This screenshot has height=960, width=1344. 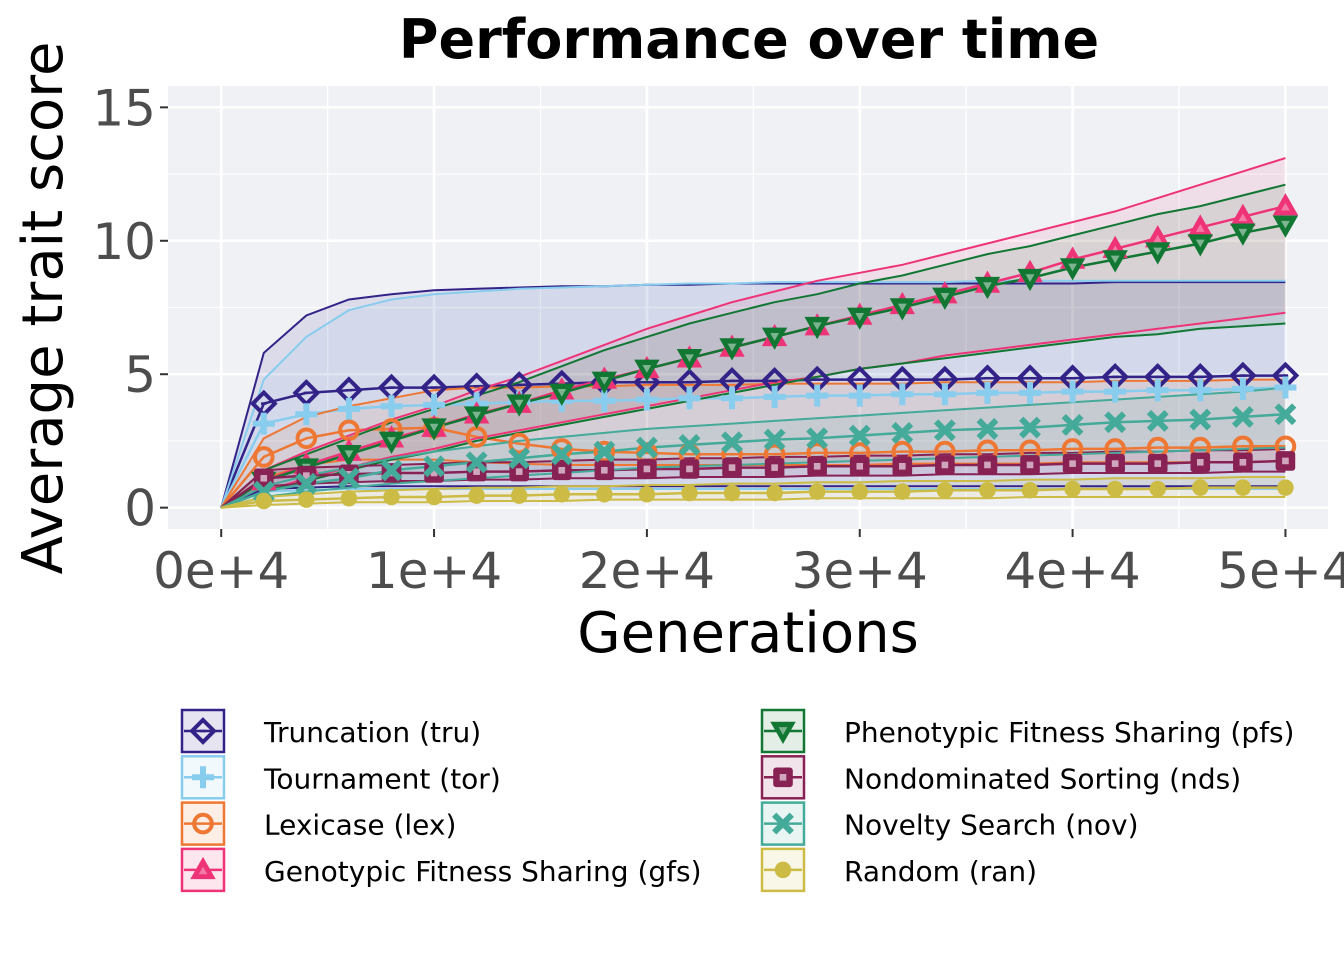 I want to click on legend-item-gfs: Genotypic Fitness Sharing (gfs), so click(x=441, y=870).